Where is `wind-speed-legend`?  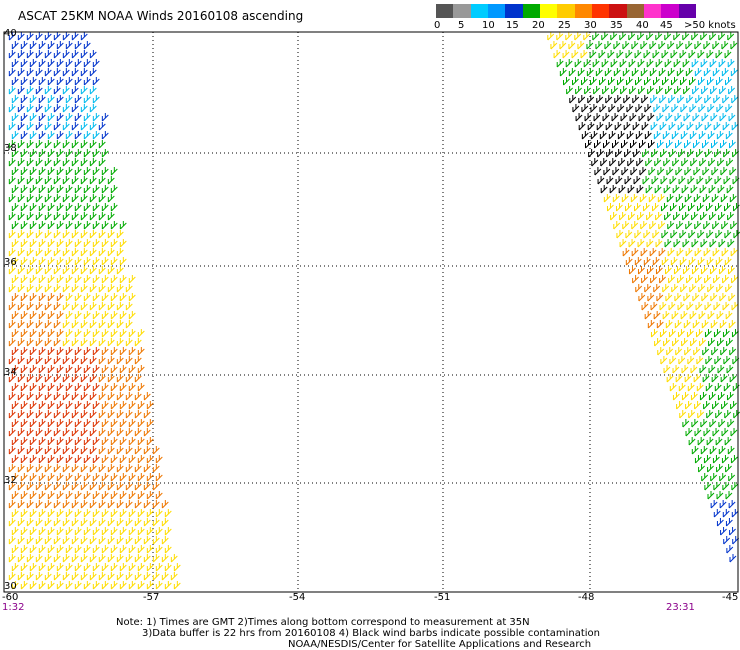 wind-speed-legend is located at coordinates (566, 11).